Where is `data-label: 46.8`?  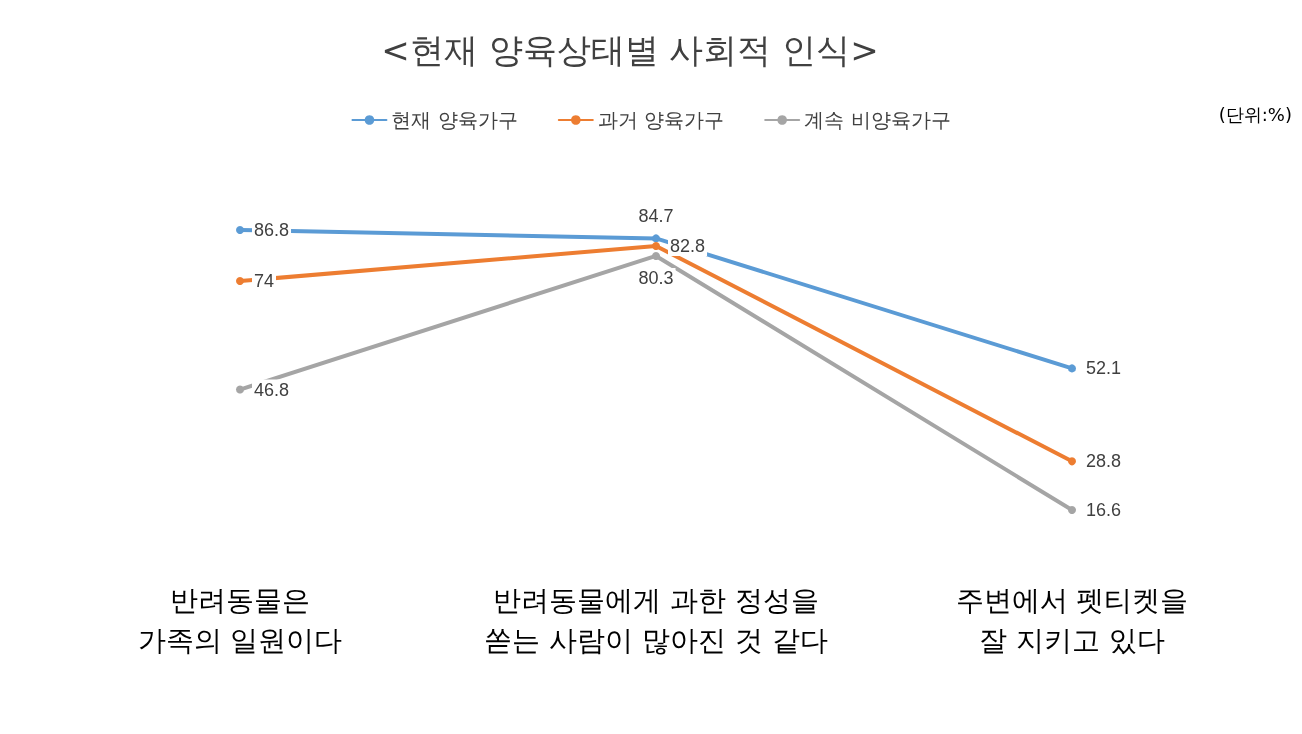
data-label: 46.8 is located at coordinates (272, 389).